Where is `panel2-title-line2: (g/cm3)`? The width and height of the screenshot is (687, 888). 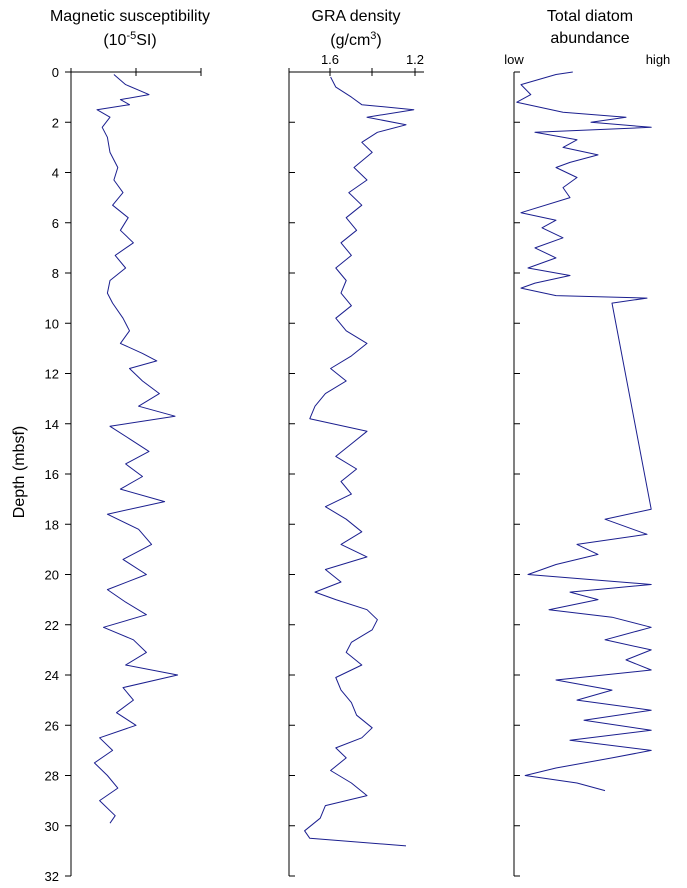
panel2-title-line2: (g/cm3) is located at coordinates (355, 39).